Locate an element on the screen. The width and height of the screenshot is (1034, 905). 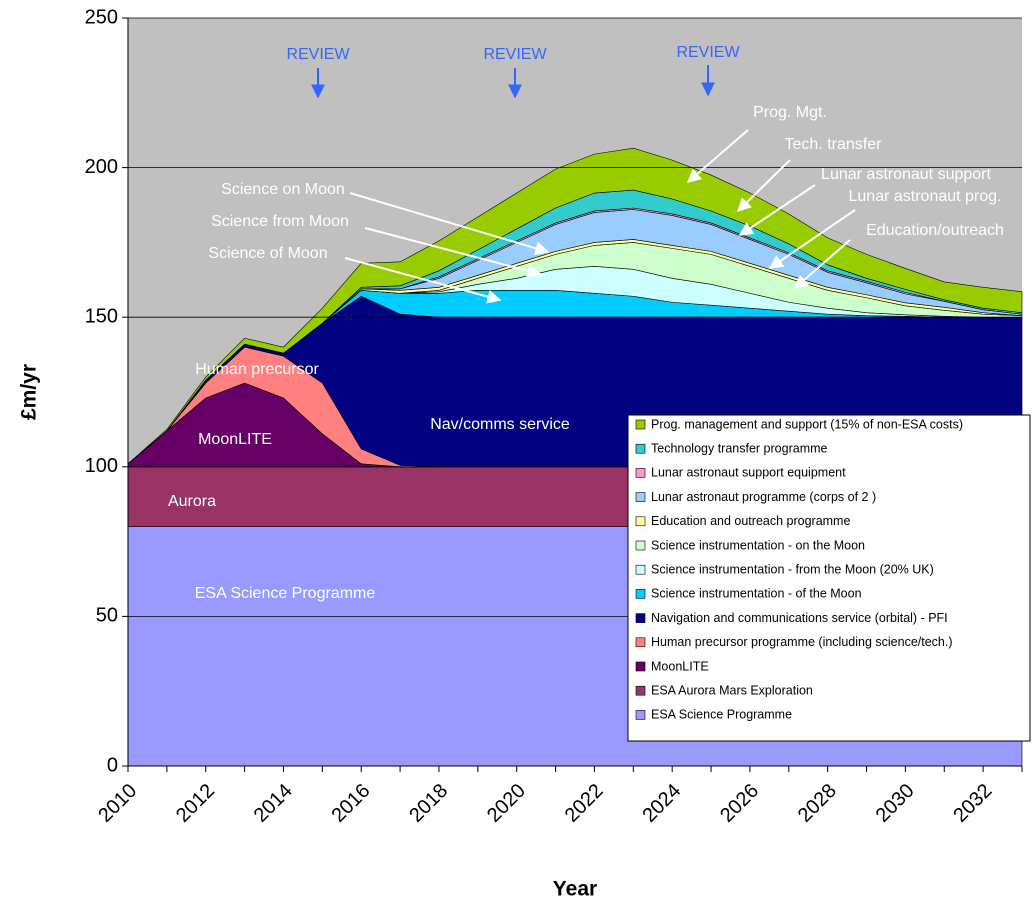
y-tick-label: 100 is located at coordinates (101, 466).